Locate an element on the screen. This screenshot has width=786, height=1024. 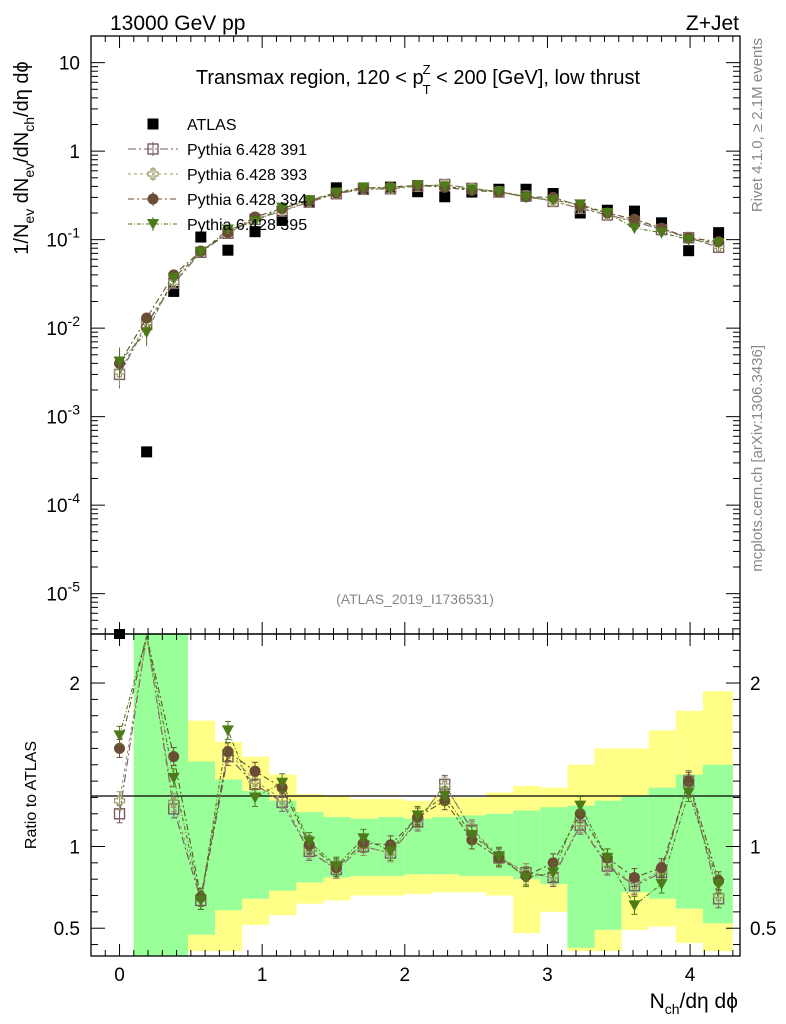
y-tick-label: 10⁻² is located at coordinates (63, 326).